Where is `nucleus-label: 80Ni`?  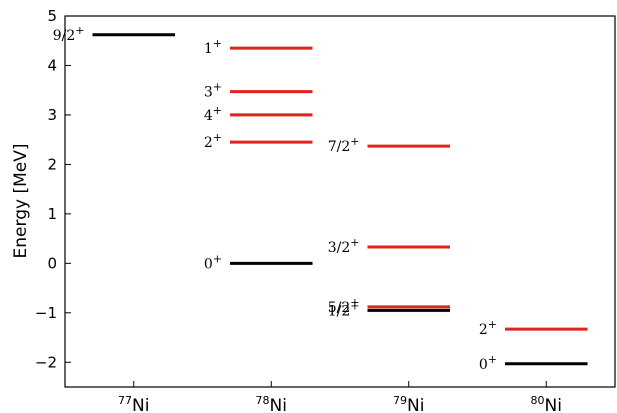
nucleus-label: 80Ni is located at coordinates (546, 403).